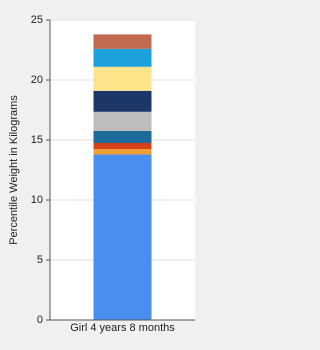 Image resolution: width=320 pixels, height=350 pixels. What do you see at coordinates (37, 20) in the screenshot?
I see `y-tick-label: 25` at bounding box center [37, 20].